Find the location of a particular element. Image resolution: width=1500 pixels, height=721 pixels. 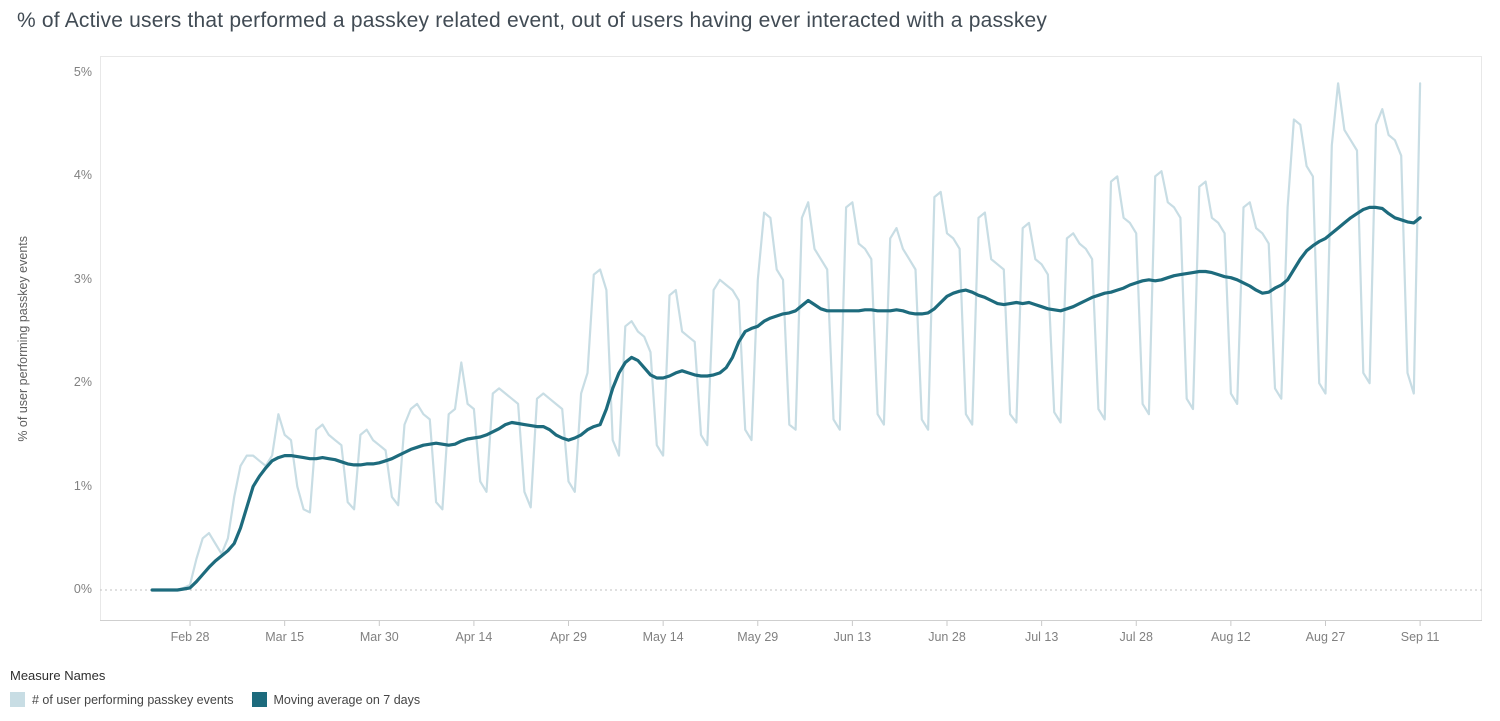

x-axis-tick-label: Apr 14 is located at coordinates (474, 637).